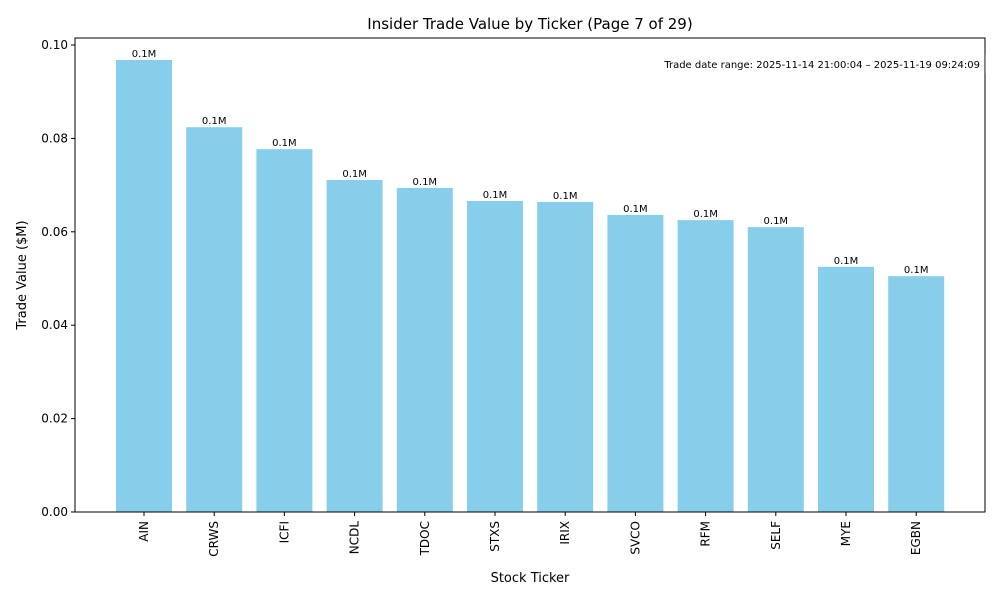 This screenshot has height=604, width=1000. Describe the element at coordinates (355, 538) in the screenshot. I see `x-tick-label: NCDL` at that location.